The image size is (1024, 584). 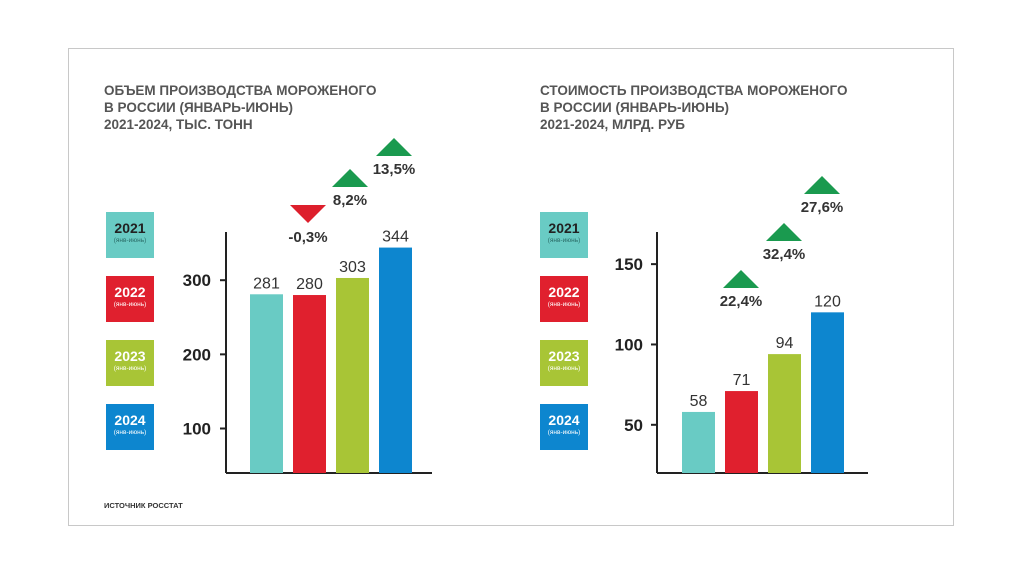 What do you see at coordinates (699, 401) in the screenshot?
I see `bar-value-label: 58` at bounding box center [699, 401].